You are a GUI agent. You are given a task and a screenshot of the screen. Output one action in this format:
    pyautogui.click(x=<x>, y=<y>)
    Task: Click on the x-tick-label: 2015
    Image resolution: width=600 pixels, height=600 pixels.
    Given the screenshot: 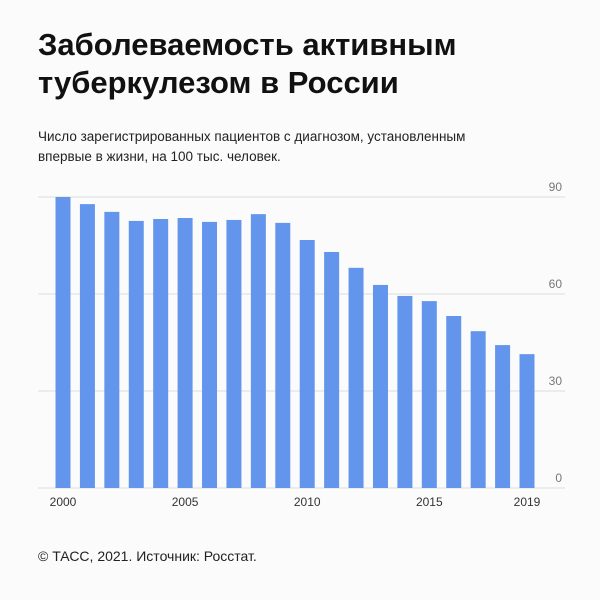 What is the action you would take?
    pyautogui.click(x=429, y=502)
    